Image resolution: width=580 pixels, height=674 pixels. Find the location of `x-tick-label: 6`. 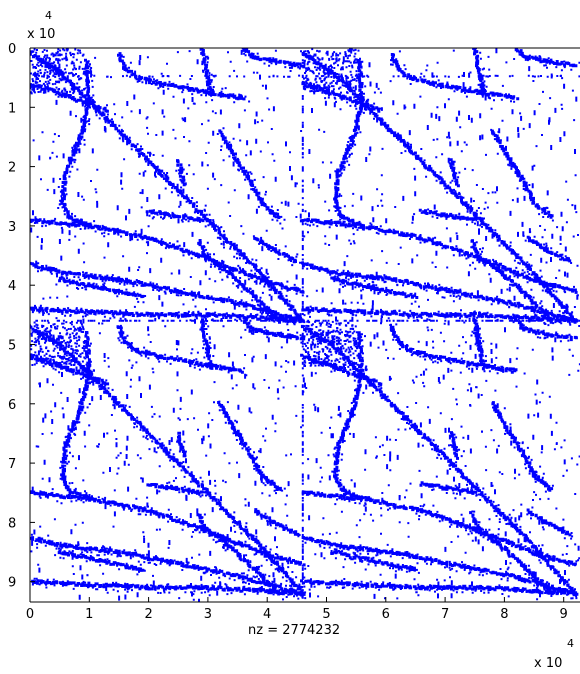

x-tick-label: 6 is located at coordinates (386, 614).